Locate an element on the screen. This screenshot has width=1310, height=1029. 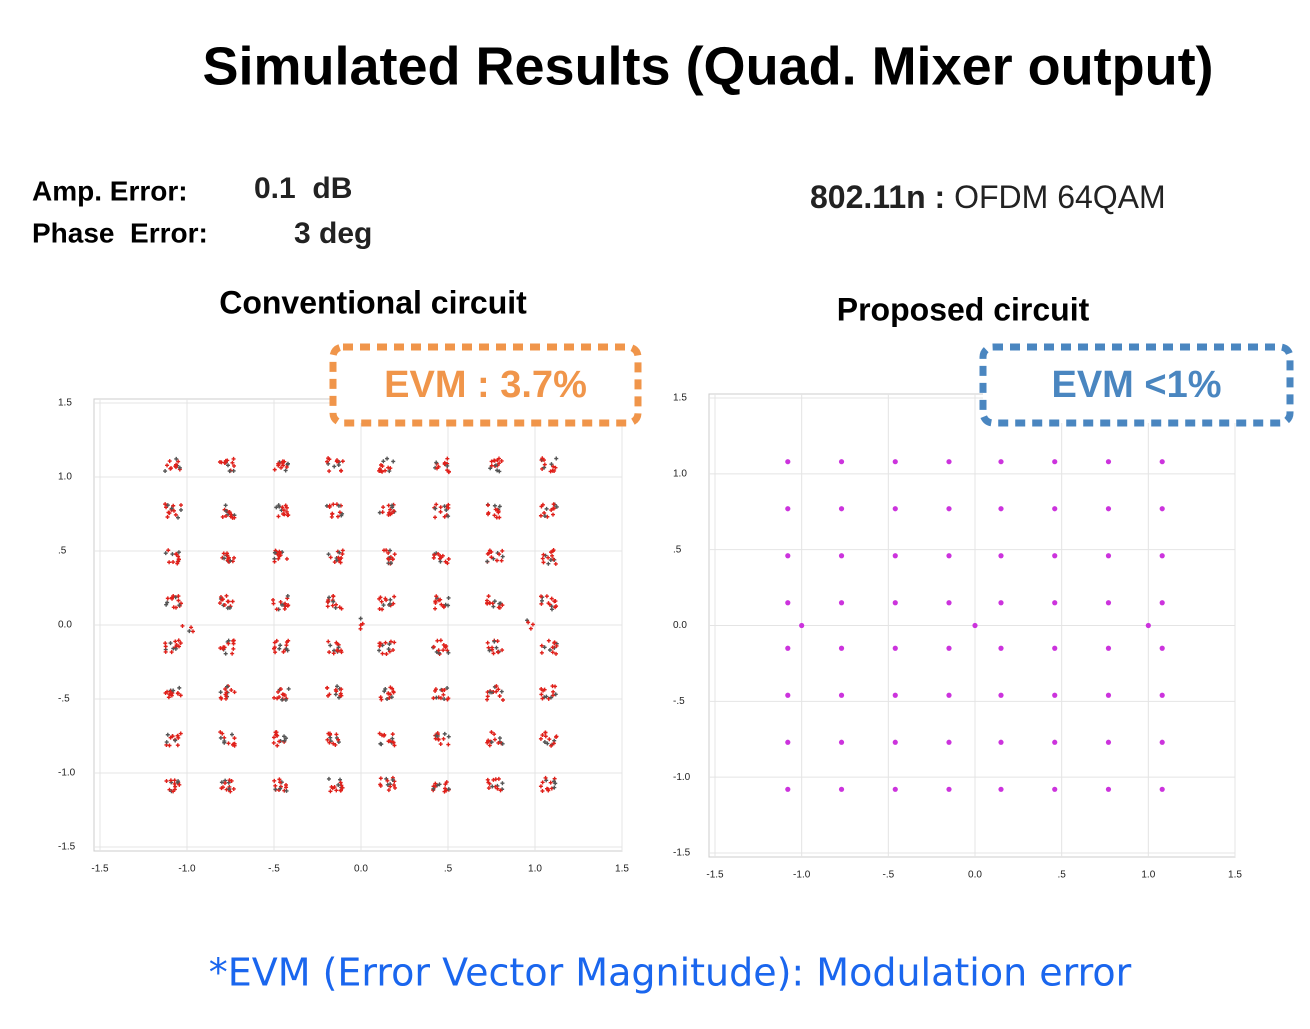
x-tick-label: 1.0 is located at coordinates (535, 869).